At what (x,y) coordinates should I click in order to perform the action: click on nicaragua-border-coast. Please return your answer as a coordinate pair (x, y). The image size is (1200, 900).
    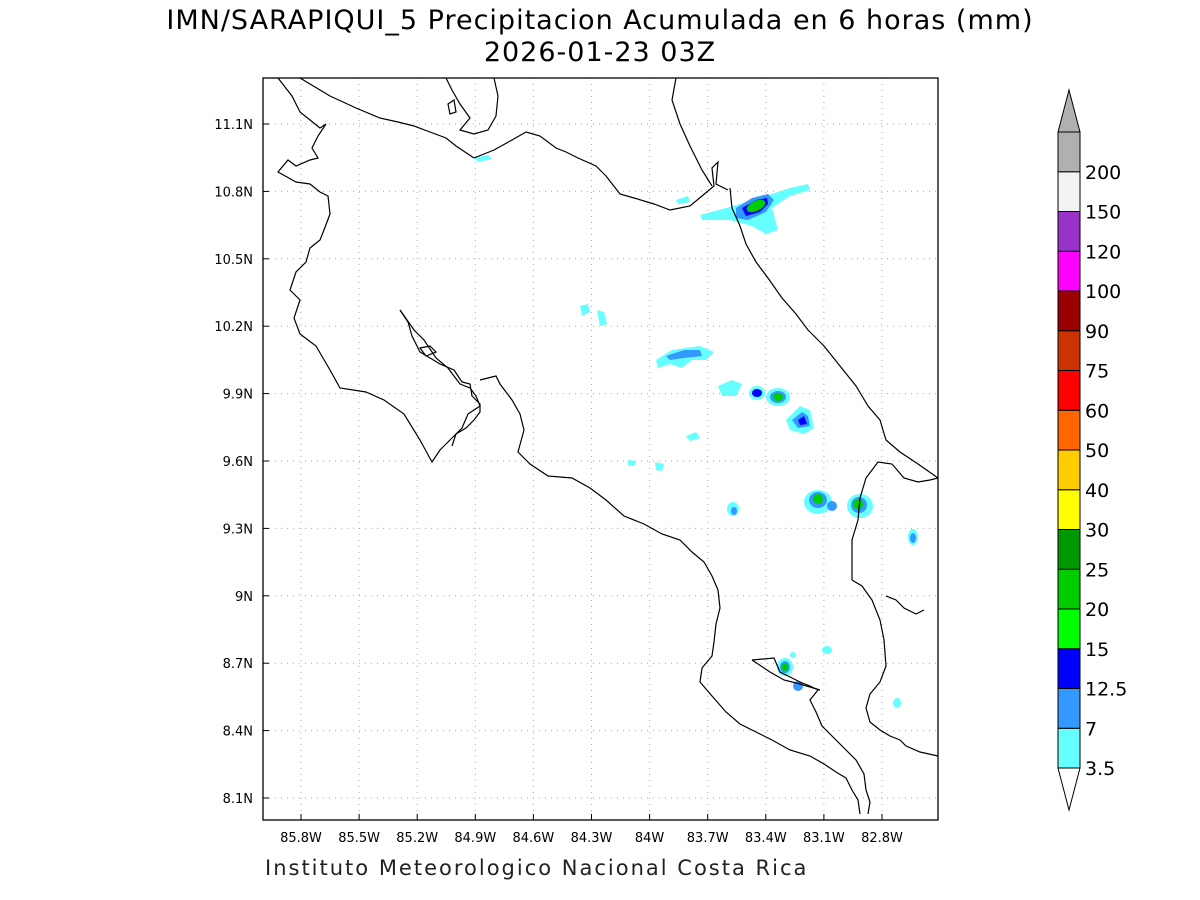
    Looking at the image, I should click on (379, 271).